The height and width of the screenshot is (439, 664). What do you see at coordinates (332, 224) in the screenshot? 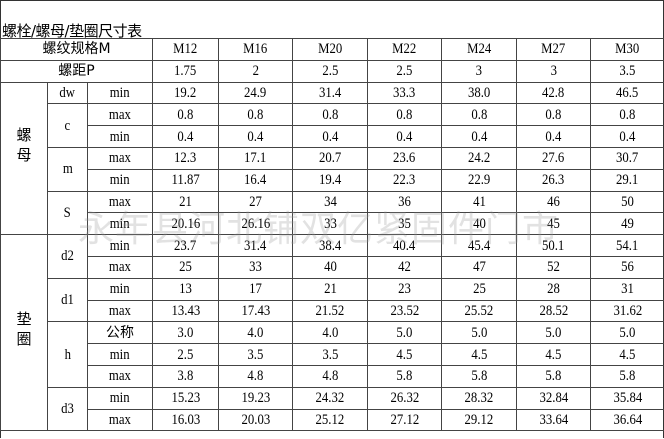
I see `table-row: min 20.16 26.16 33 35 40 45 49` at bounding box center [332, 224].